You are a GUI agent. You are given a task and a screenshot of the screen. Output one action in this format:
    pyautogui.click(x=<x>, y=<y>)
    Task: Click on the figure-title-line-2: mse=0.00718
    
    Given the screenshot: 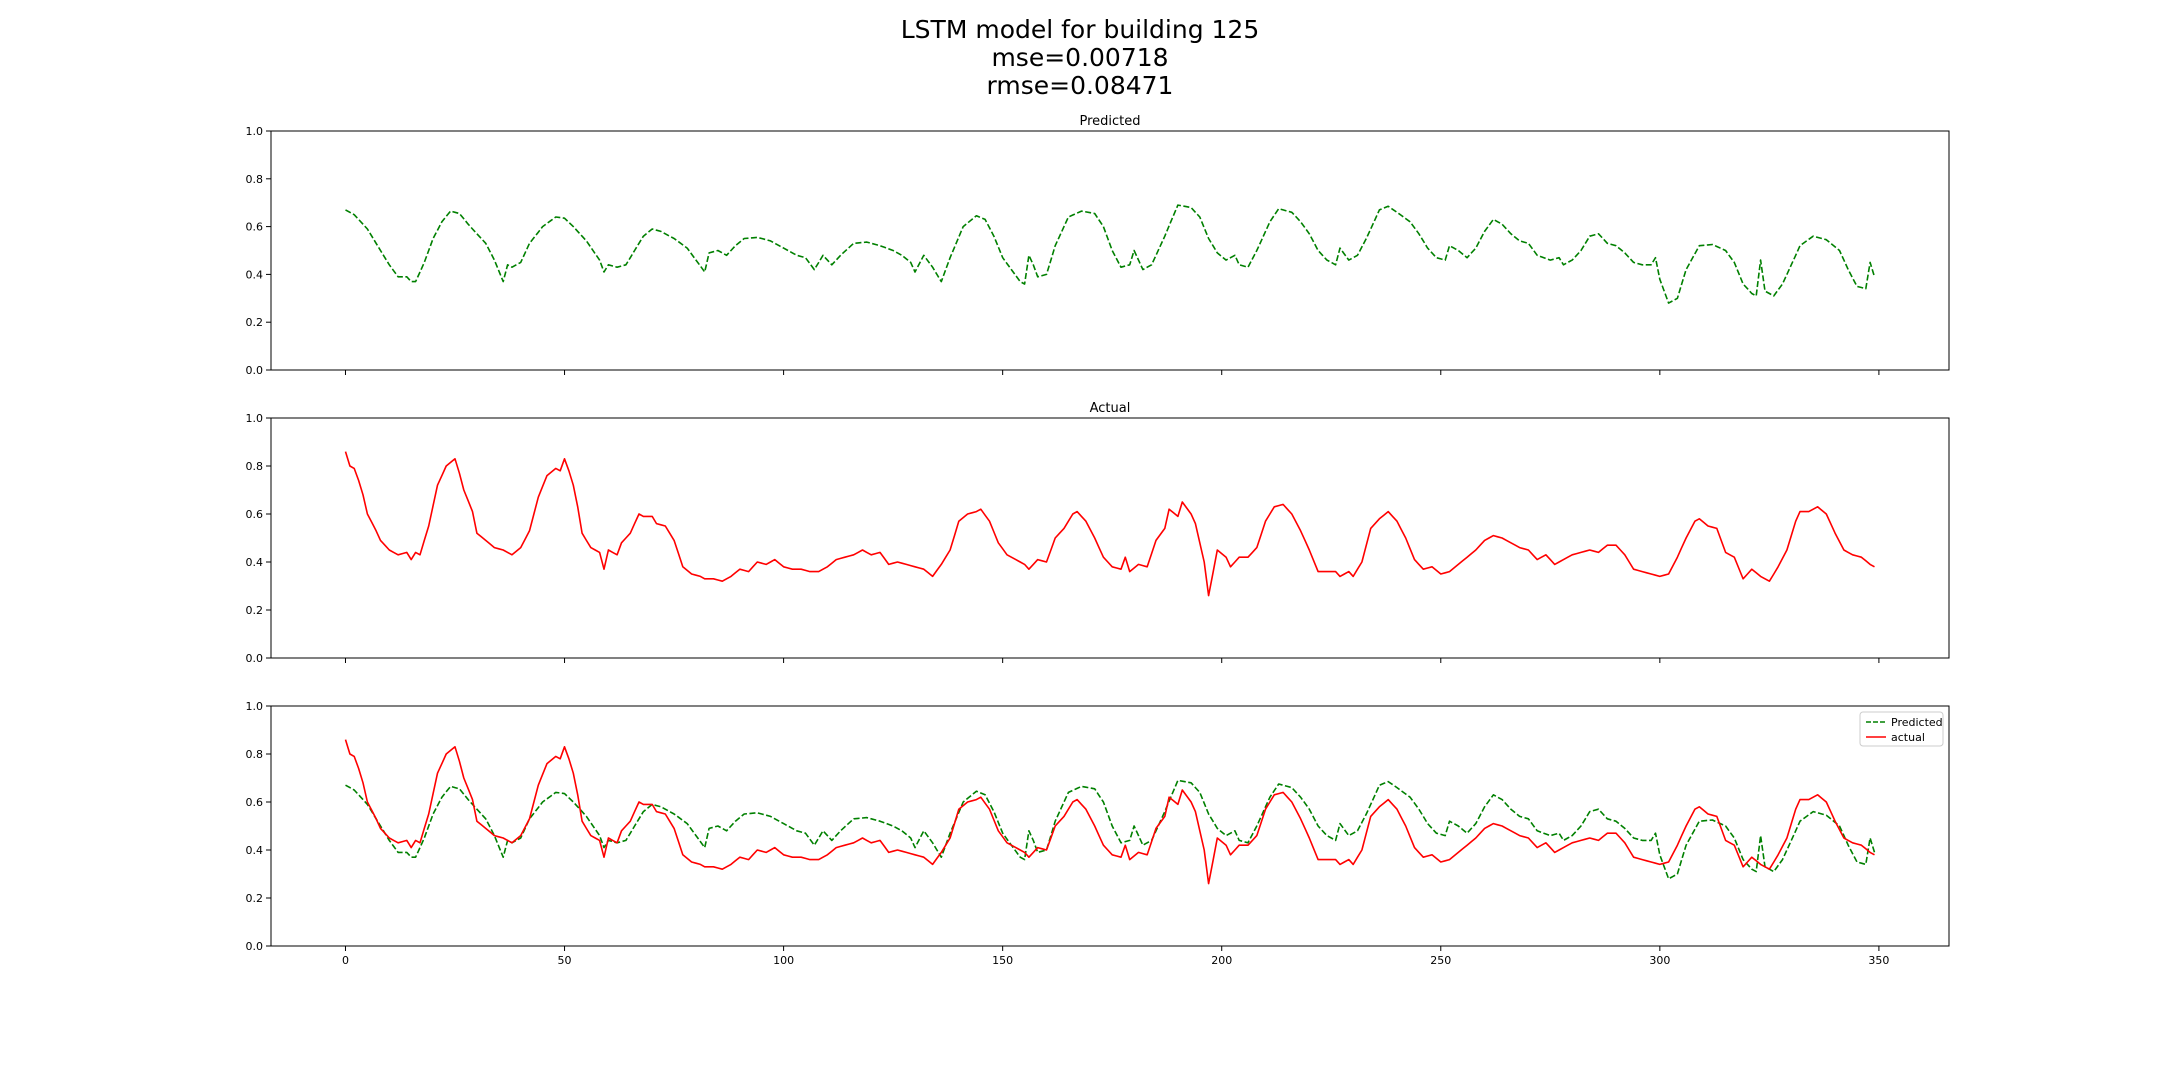 What is the action you would take?
    pyautogui.click(x=1080, y=57)
    